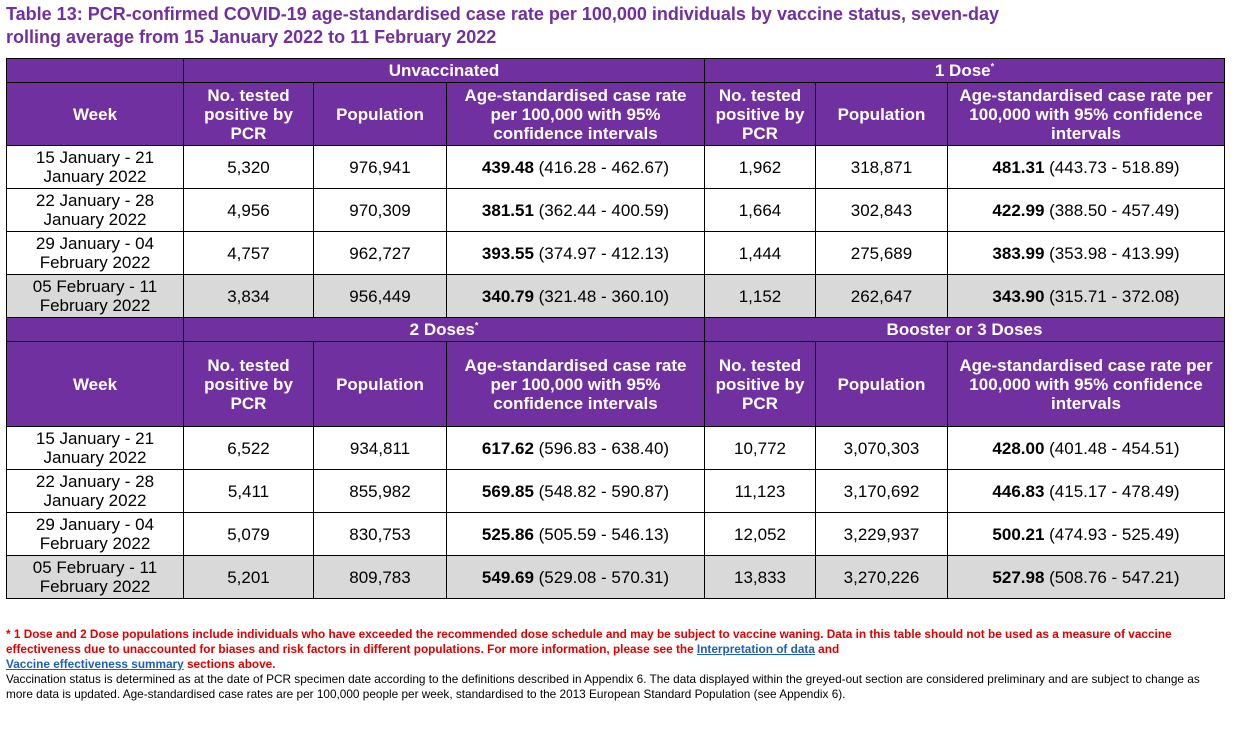 The width and height of the screenshot is (1240, 729). I want to click on population-cell: 262,647, so click(881, 296).